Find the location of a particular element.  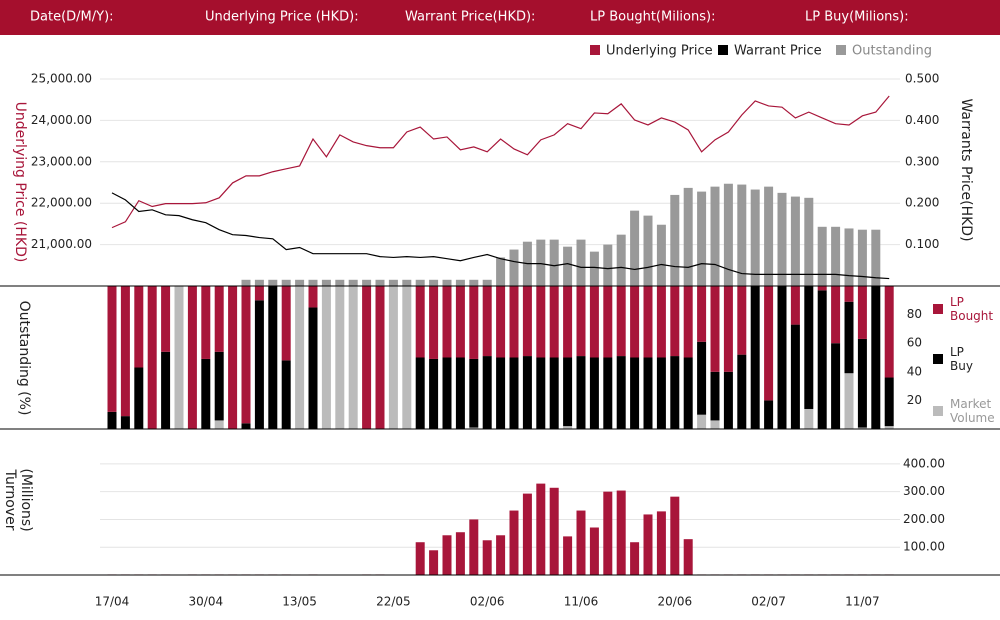

y-tick-label: 25,000.00 is located at coordinates (61, 79).